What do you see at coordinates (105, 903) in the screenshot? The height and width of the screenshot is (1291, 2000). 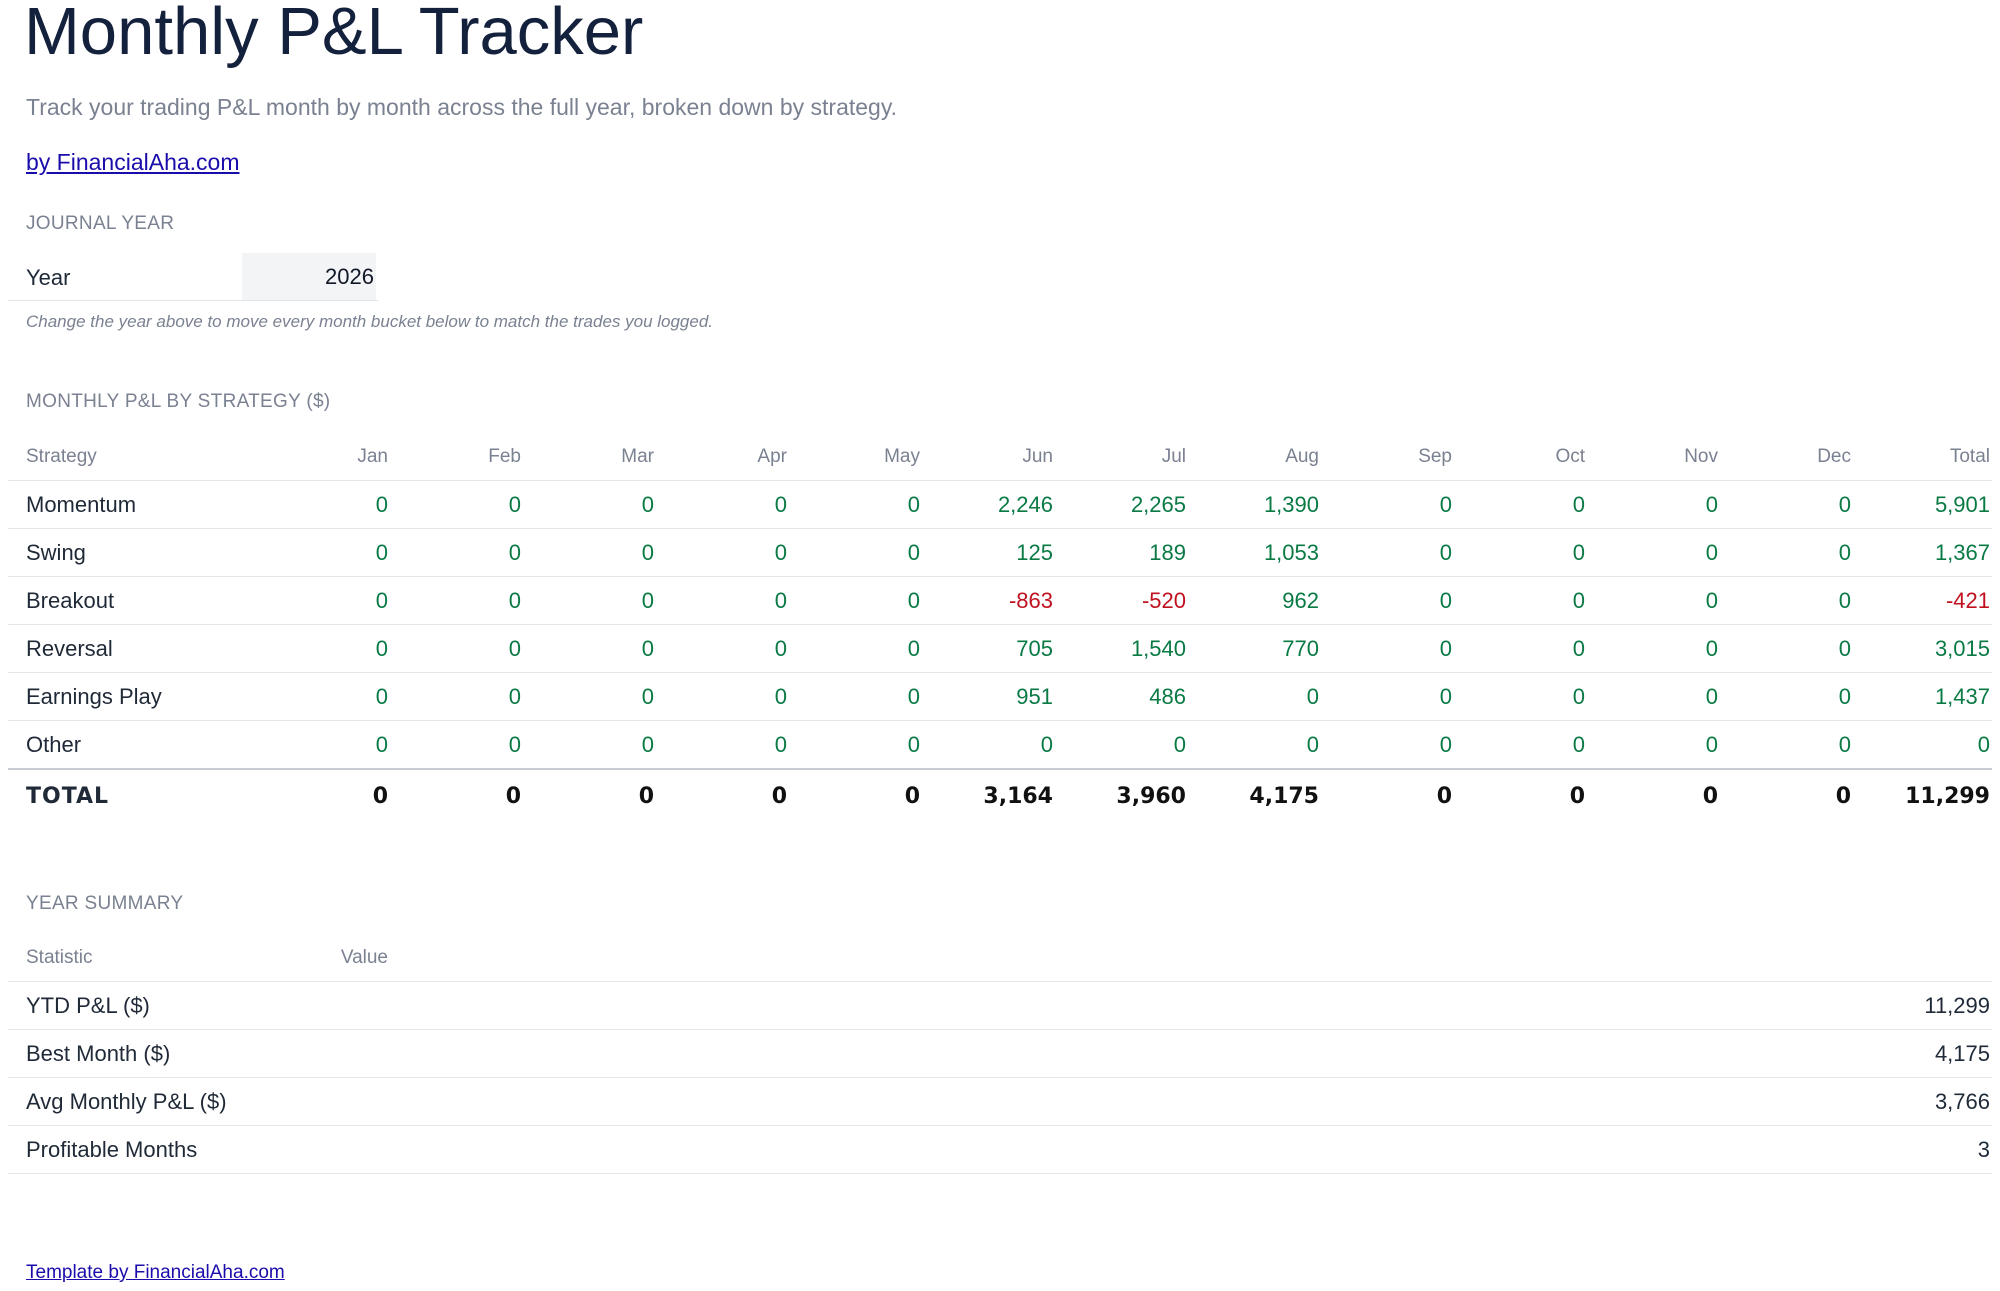 I see `year-summary-section-label: YEAR SUMMARY` at bounding box center [105, 903].